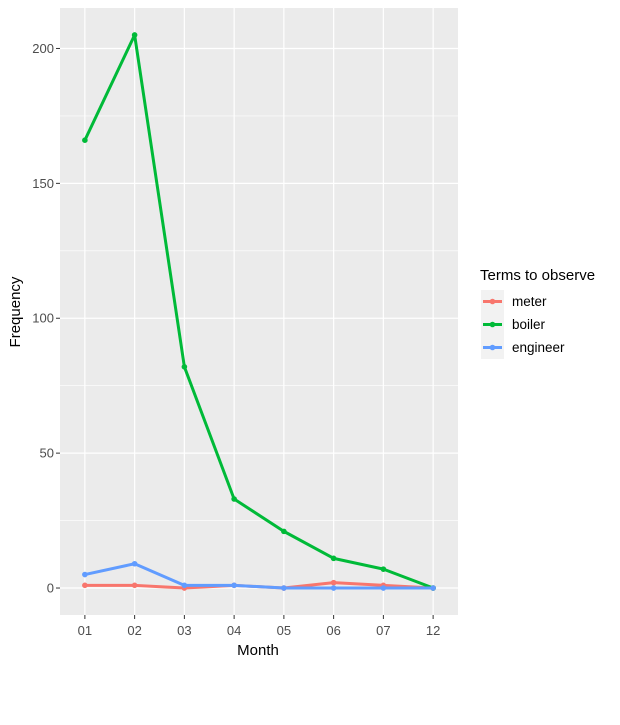 The height and width of the screenshot is (725, 620). What do you see at coordinates (492, 324) in the screenshot?
I see `legend-key-point-boiler` at bounding box center [492, 324].